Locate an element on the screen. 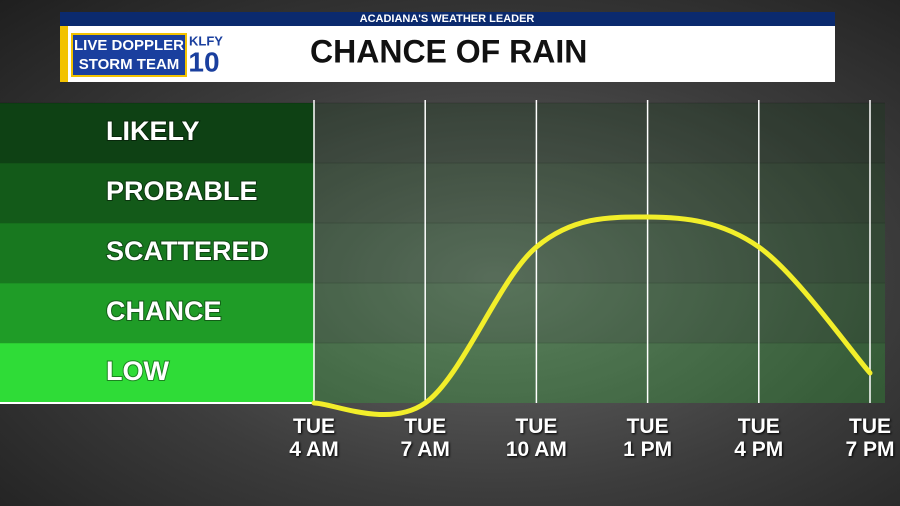 The width and height of the screenshot is (900, 506). logo-box is located at coordinates (129, 55).